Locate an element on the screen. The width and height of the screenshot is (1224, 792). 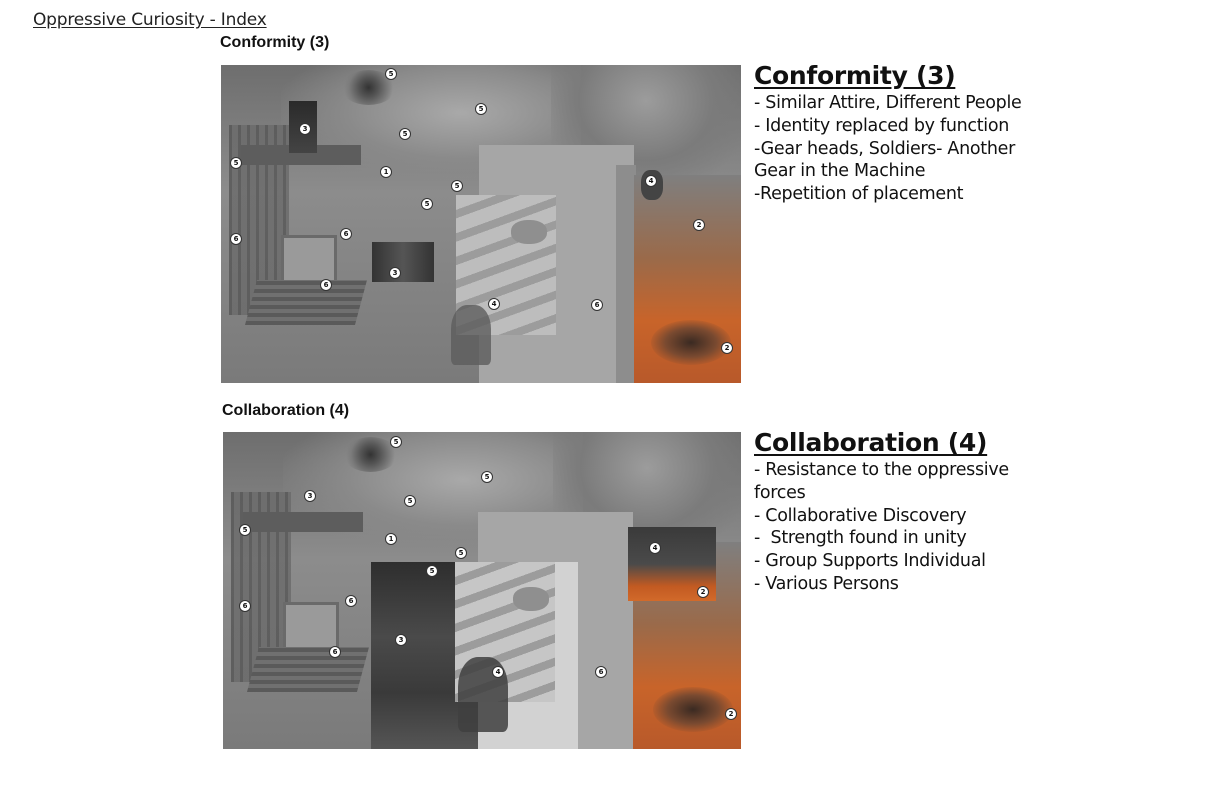
notes-heading-conformity: Conformity (3) is located at coordinates (855, 75).